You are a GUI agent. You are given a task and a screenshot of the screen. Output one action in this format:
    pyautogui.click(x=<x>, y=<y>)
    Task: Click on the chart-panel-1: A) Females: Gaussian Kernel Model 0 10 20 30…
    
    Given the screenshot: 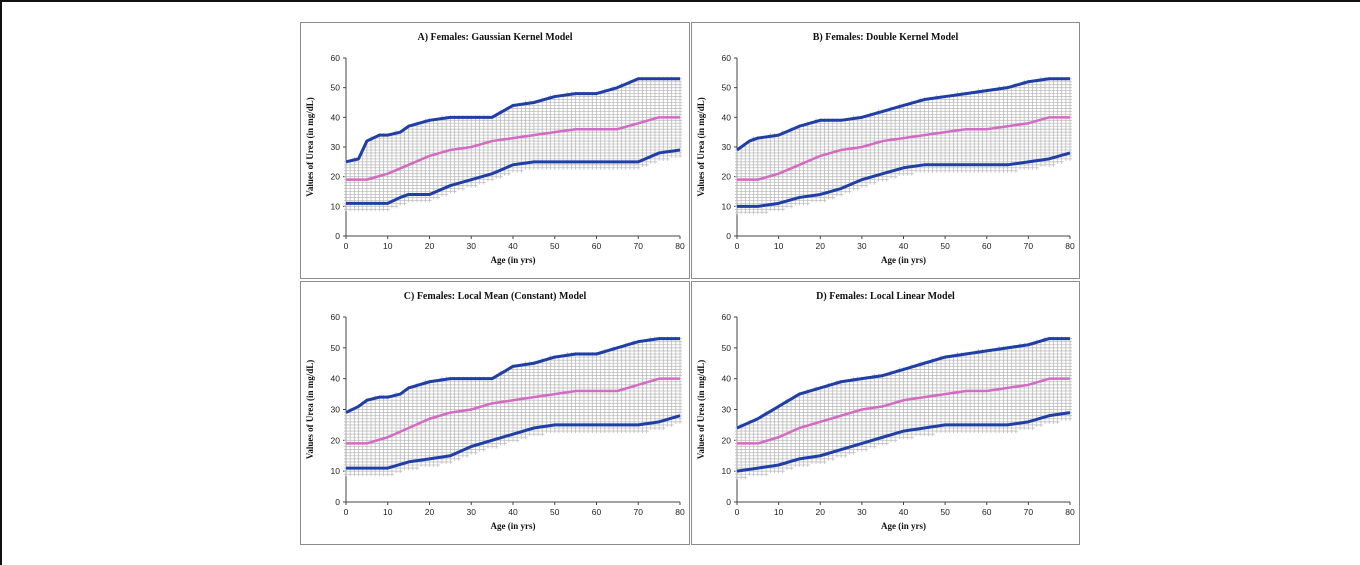 What is the action you would take?
    pyautogui.click(x=495, y=150)
    